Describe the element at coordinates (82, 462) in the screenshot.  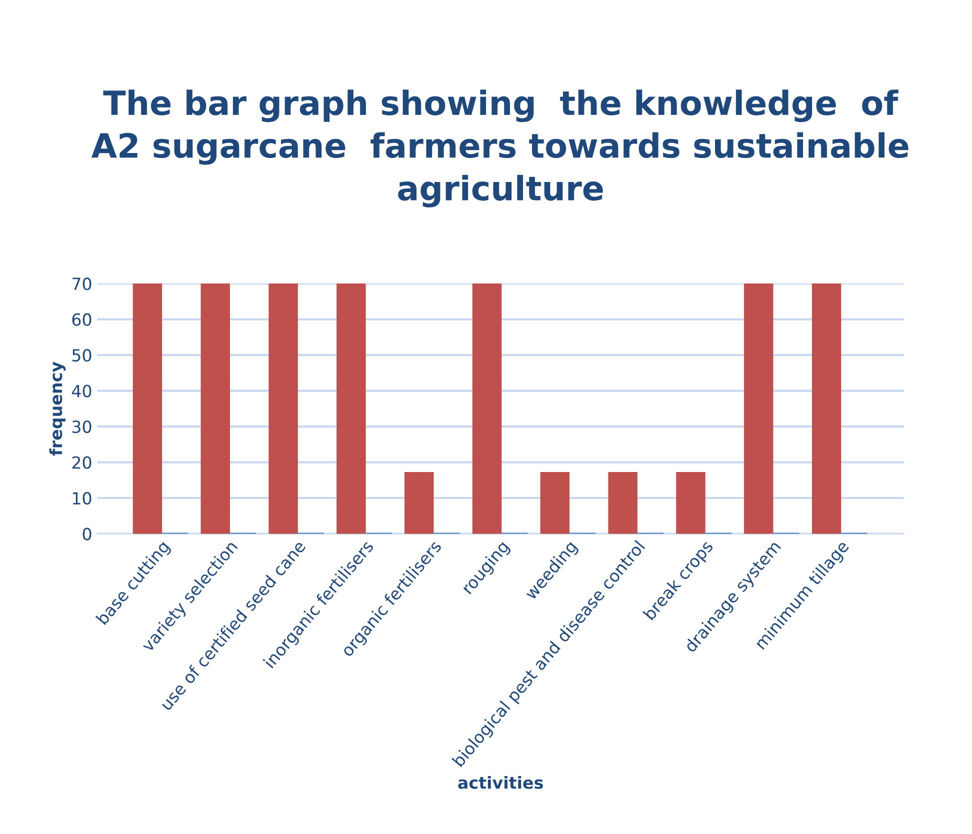
I see `y-tick-label: 20` at that location.